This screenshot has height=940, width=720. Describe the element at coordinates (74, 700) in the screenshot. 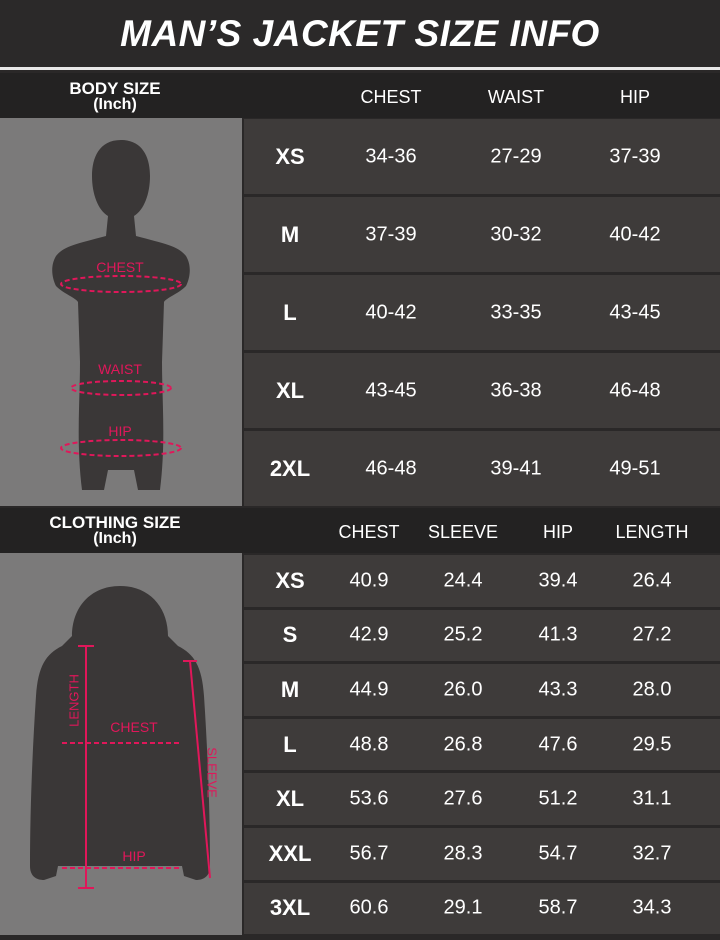

I see `diagram-length-label: LENGTH` at that location.